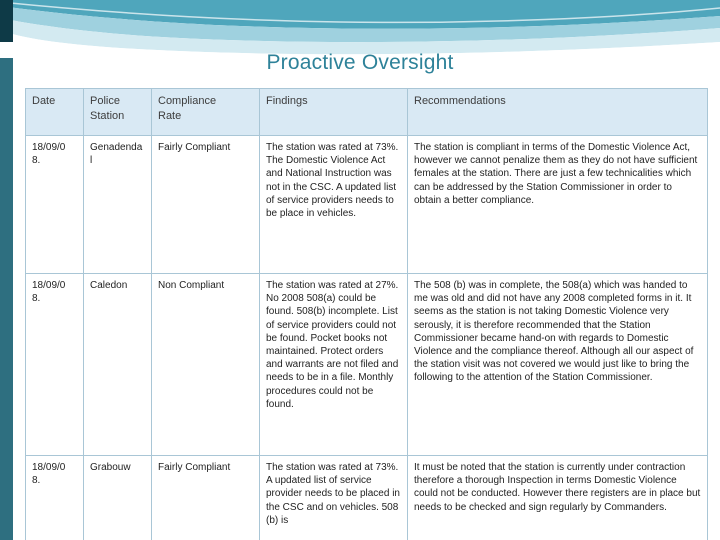  I want to click on col-header-recommendations: Recommendations, so click(557, 112).